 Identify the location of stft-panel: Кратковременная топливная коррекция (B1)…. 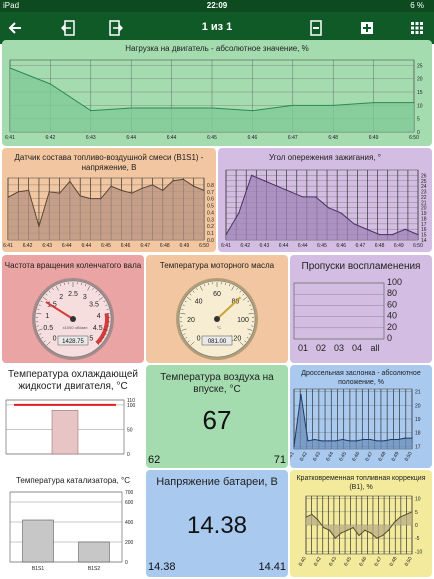
(361, 523).